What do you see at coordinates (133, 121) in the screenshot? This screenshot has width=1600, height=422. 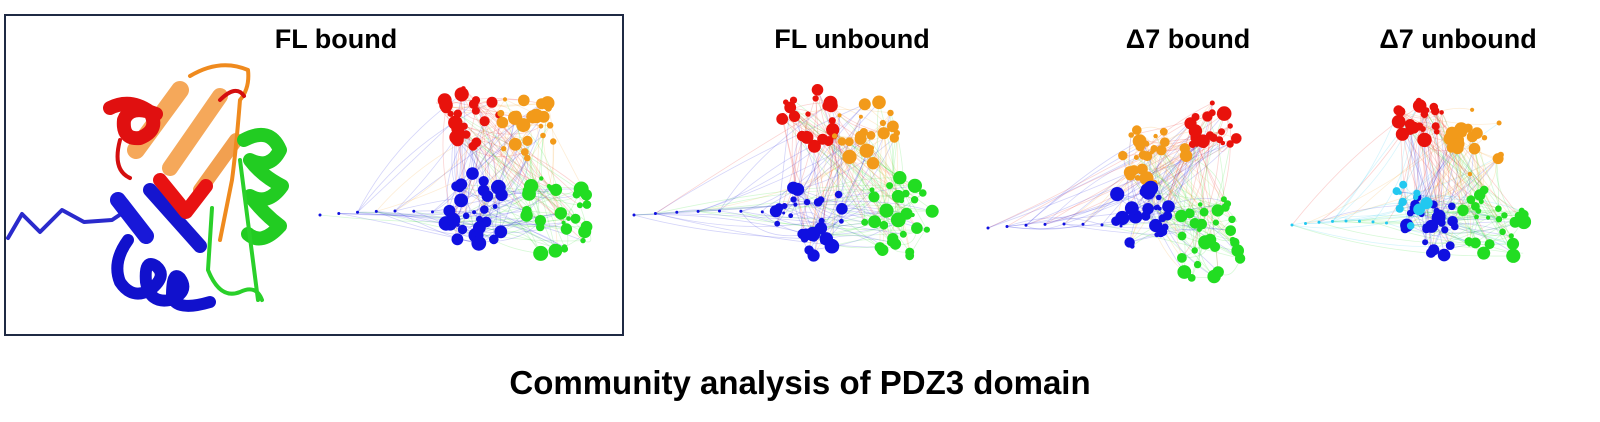 I see `ribbon-helix-red` at bounding box center [133, 121].